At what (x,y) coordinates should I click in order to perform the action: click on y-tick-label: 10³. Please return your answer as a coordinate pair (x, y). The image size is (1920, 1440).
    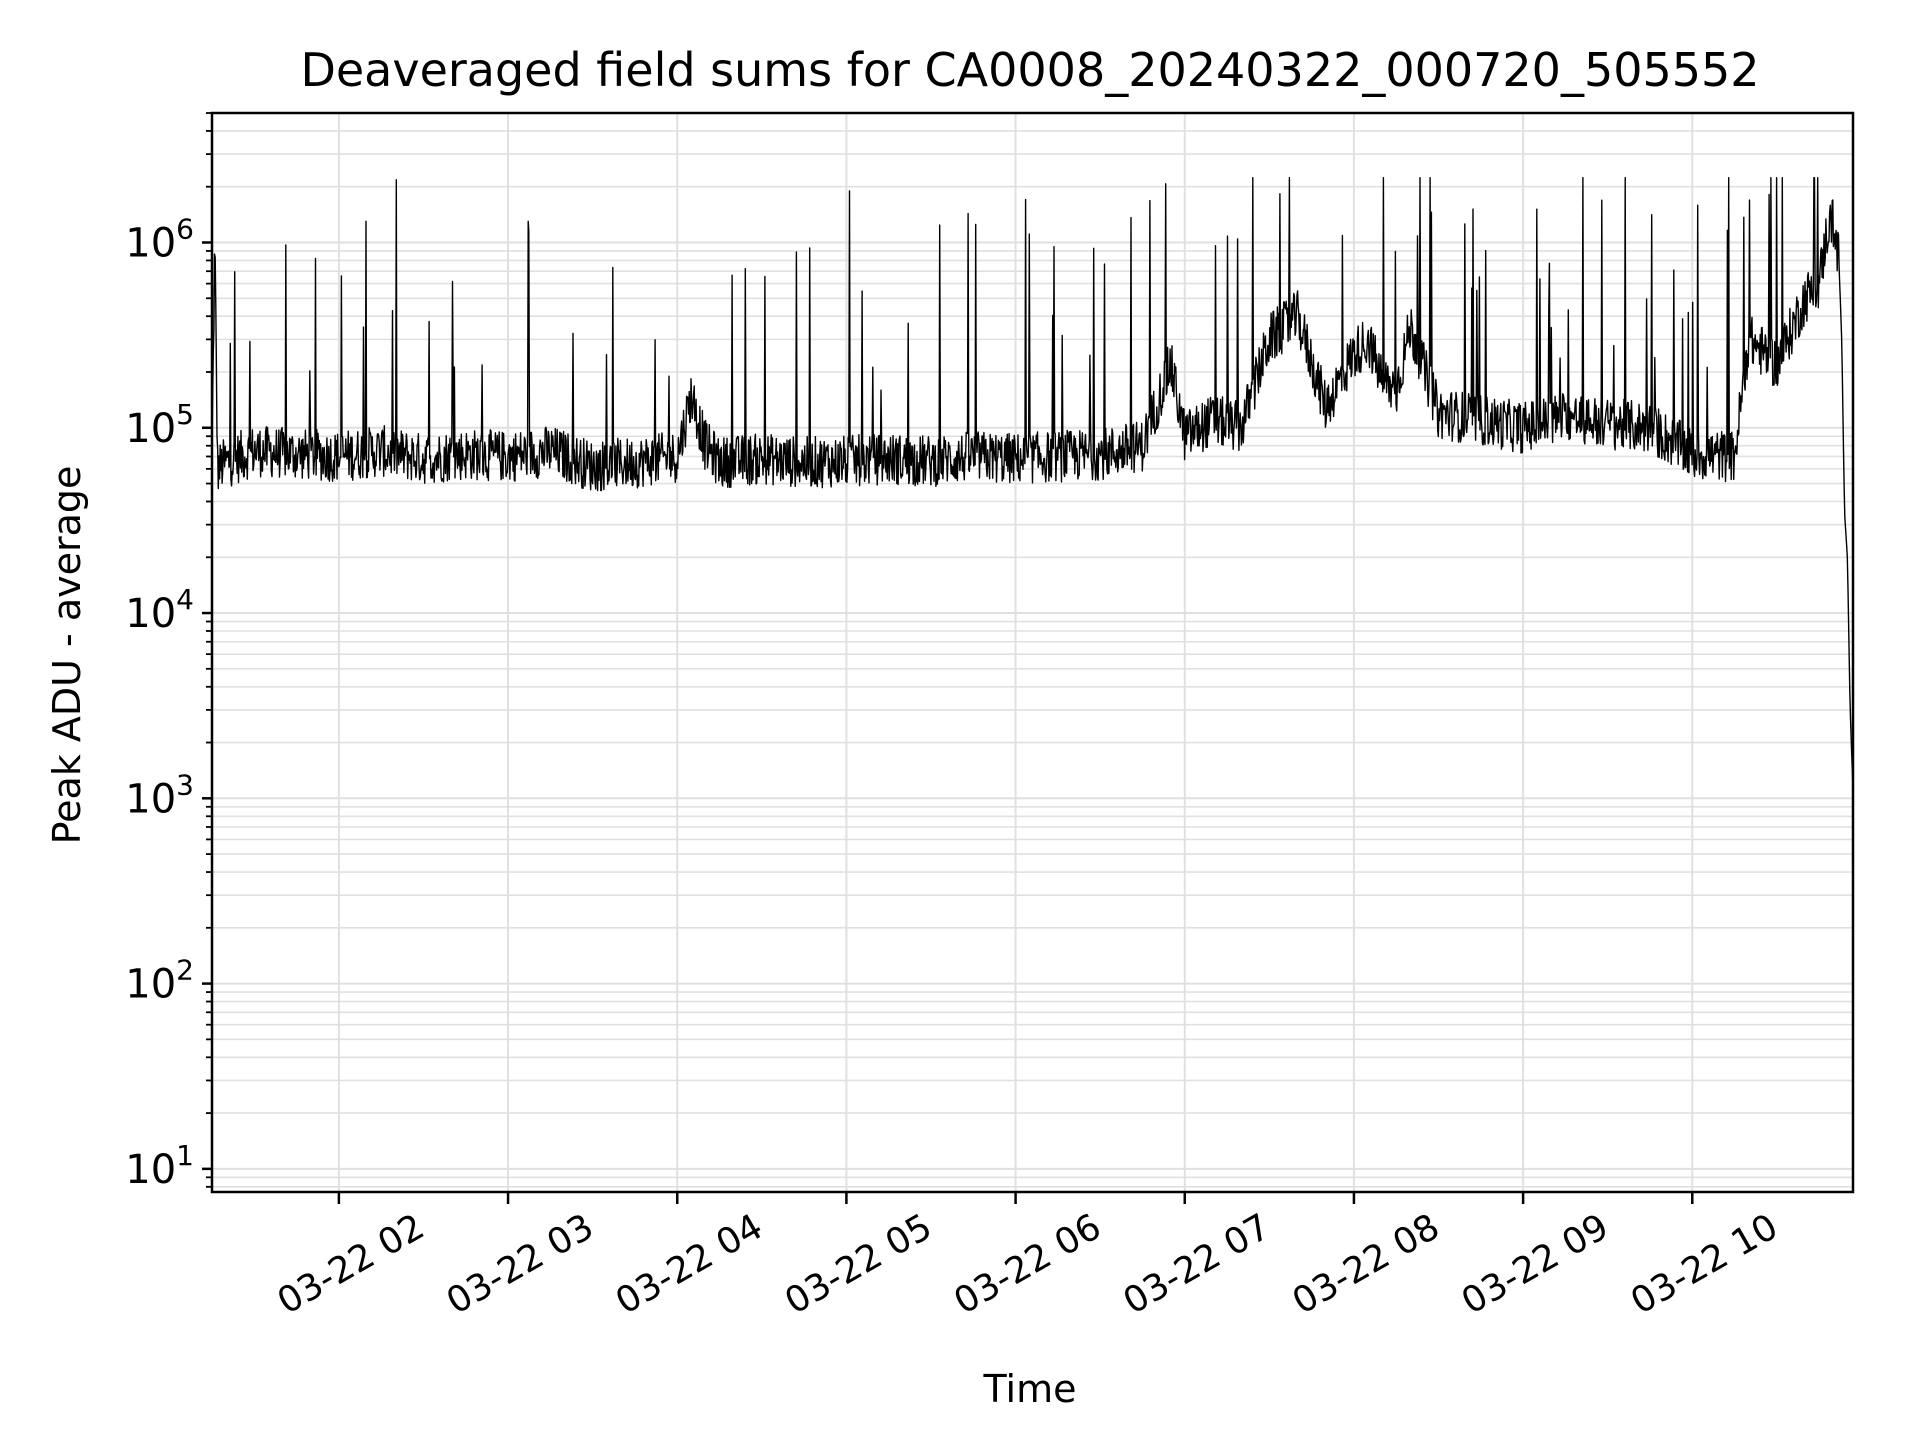
    Looking at the image, I should click on (159, 795).